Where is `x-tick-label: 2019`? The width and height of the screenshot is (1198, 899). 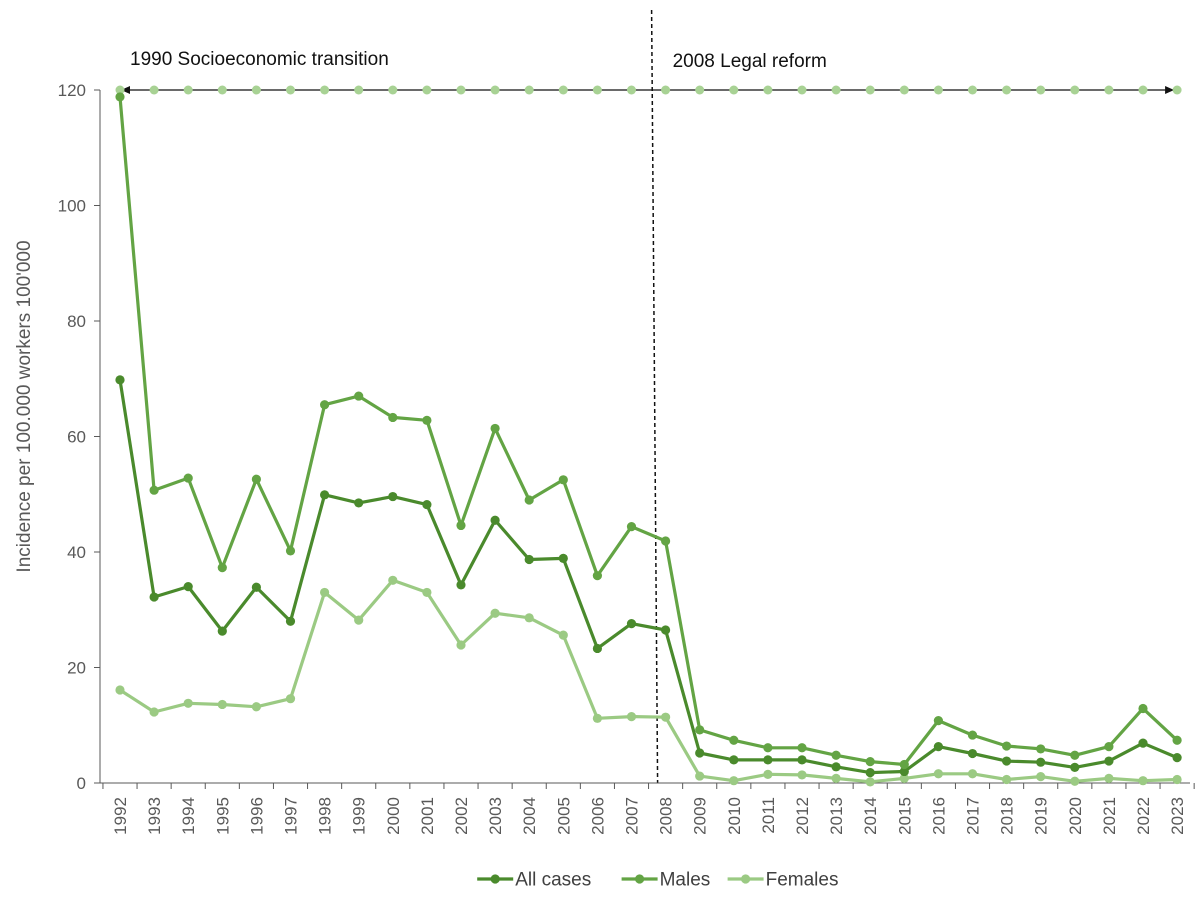
x-tick-label: 2019 is located at coordinates (1041, 816).